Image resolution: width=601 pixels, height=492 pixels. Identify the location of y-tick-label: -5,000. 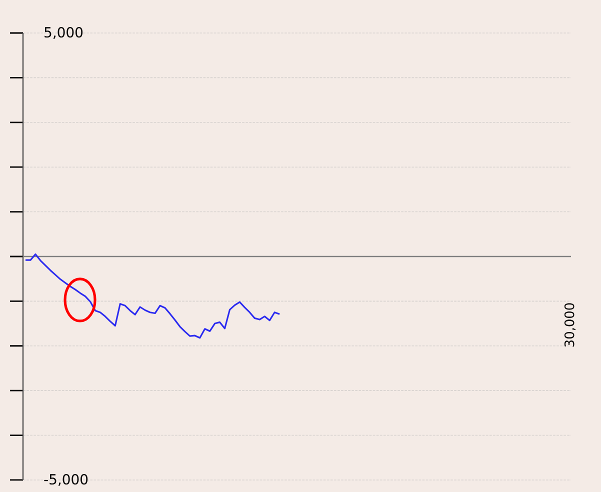
(66, 480).